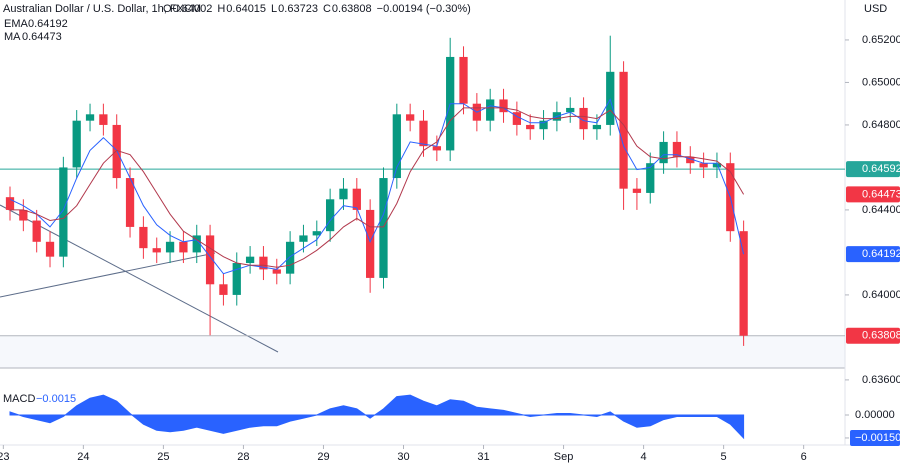 The image size is (900, 465). I want to click on last-price-label-box, so click(873, 335).